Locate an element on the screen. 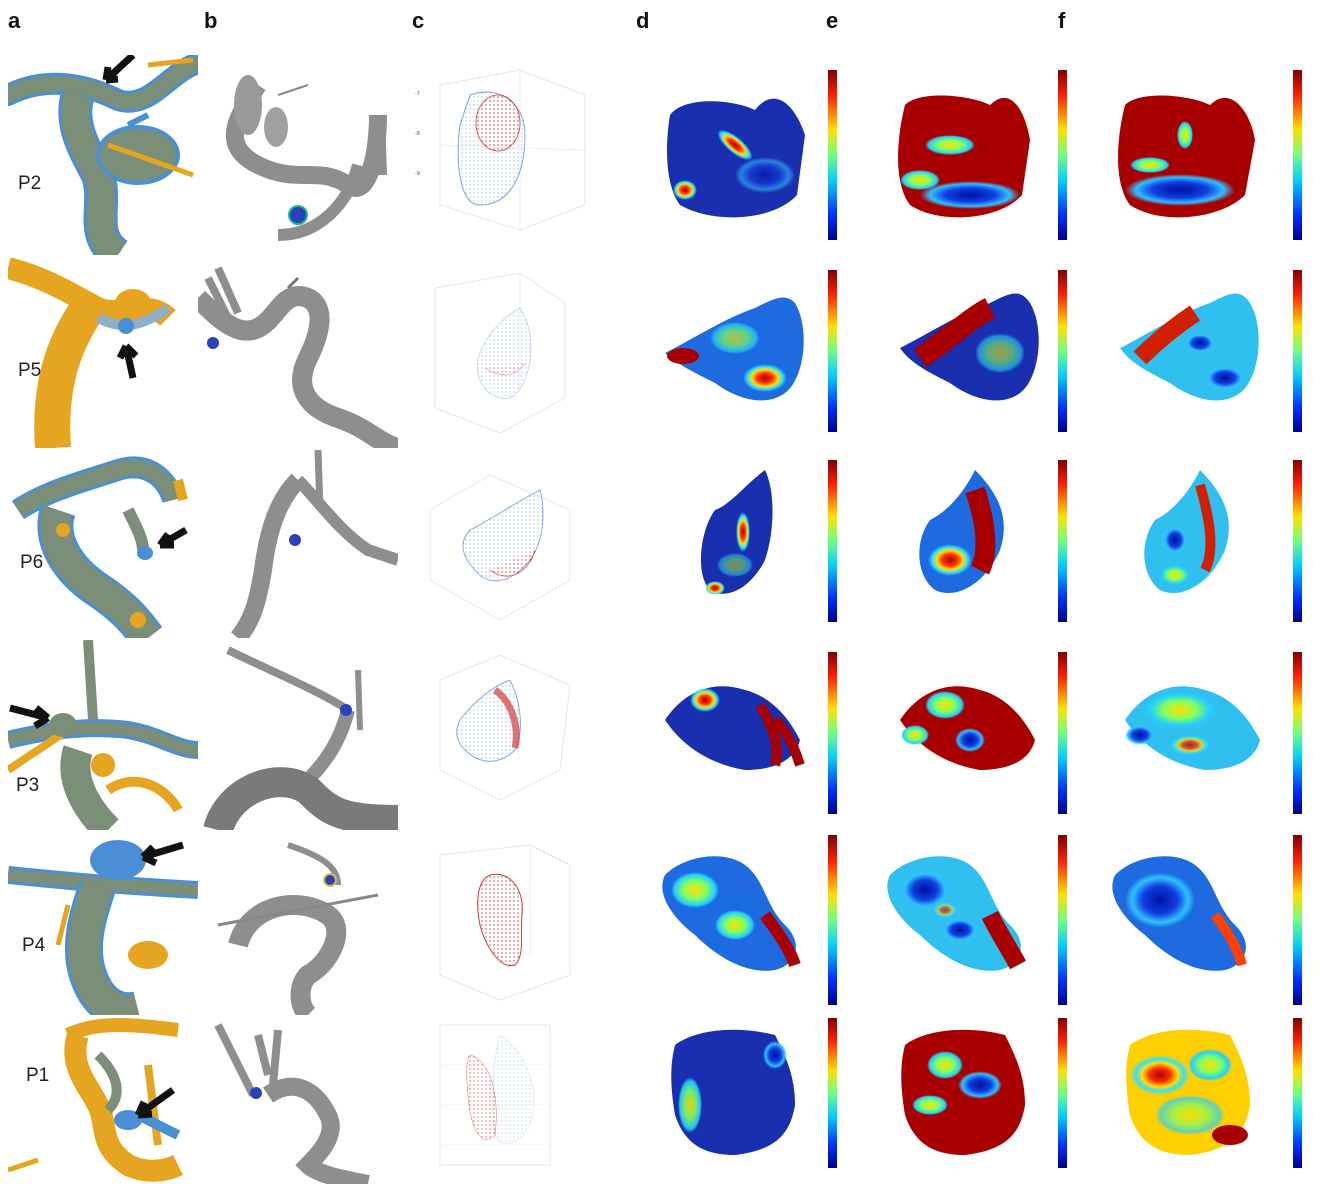  column-label-b: b is located at coordinates (210, 21).